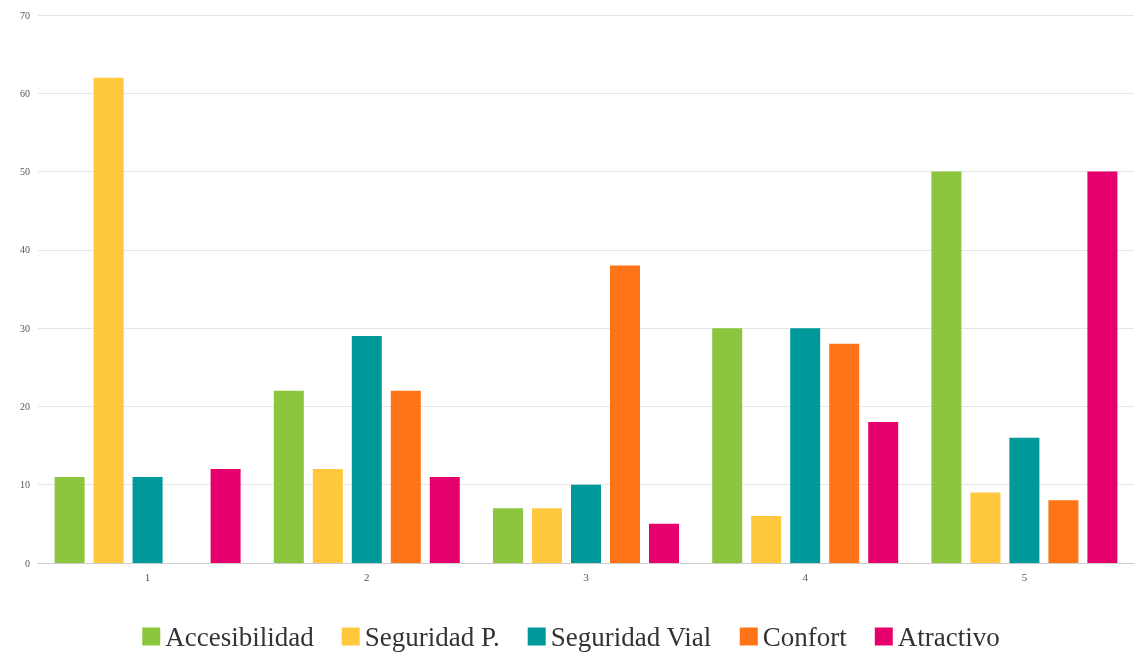 The height and width of the screenshot is (657, 1142). Describe the element at coordinates (25, 328) in the screenshot. I see `y-tick-label: 30` at that location.